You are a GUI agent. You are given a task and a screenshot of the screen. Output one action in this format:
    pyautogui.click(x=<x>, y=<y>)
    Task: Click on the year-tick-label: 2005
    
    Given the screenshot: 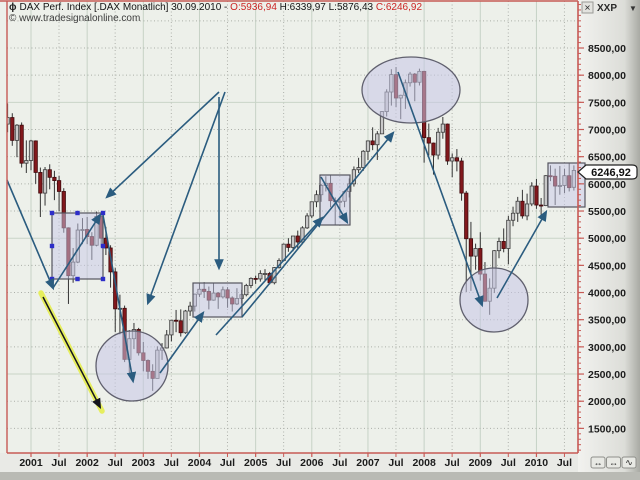 What is the action you would take?
    pyautogui.click(x=256, y=463)
    